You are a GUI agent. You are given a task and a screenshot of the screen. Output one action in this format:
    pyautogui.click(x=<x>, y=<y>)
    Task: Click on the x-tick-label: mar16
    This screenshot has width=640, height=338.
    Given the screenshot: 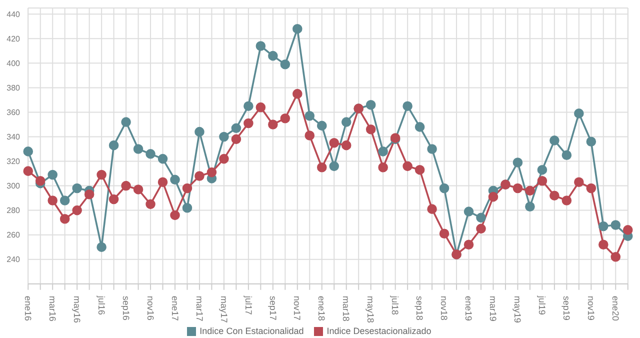 What is the action you would take?
    pyautogui.click(x=52, y=309)
    